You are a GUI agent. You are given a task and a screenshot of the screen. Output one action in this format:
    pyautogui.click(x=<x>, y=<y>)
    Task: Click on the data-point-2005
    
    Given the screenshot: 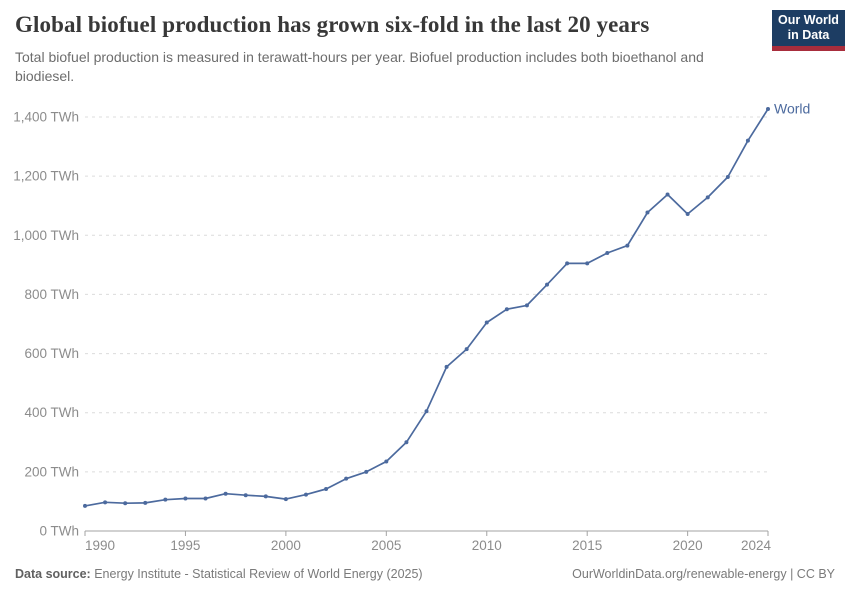 What is the action you would take?
    pyautogui.click(x=386, y=461)
    